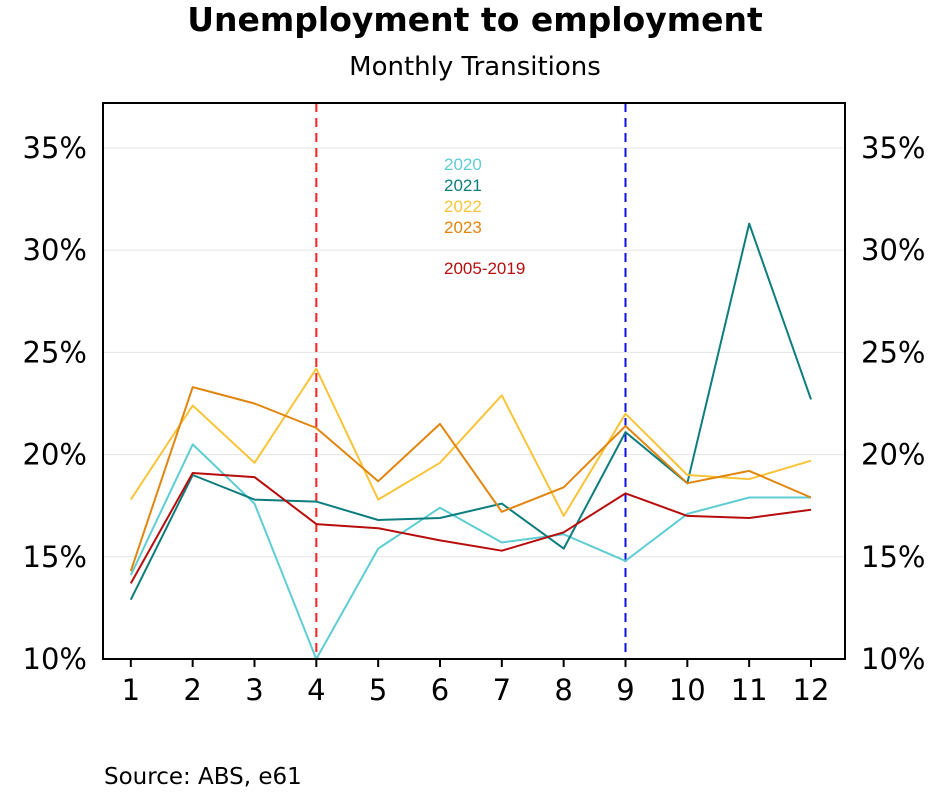 The height and width of the screenshot is (794, 950). What do you see at coordinates (192, 690) in the screenshot?
I see `x-tick-label: 2` at bounding box center [192, 690].